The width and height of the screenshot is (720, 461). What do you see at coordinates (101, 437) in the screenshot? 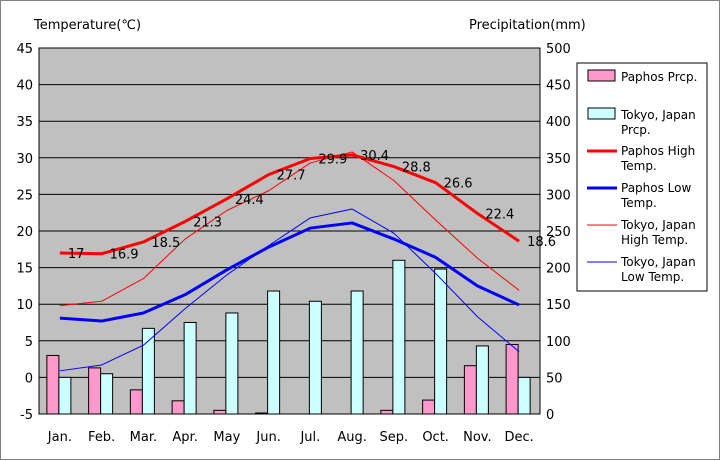
I see `x-tick-label: Feb.` at bounding box center [101, 437].